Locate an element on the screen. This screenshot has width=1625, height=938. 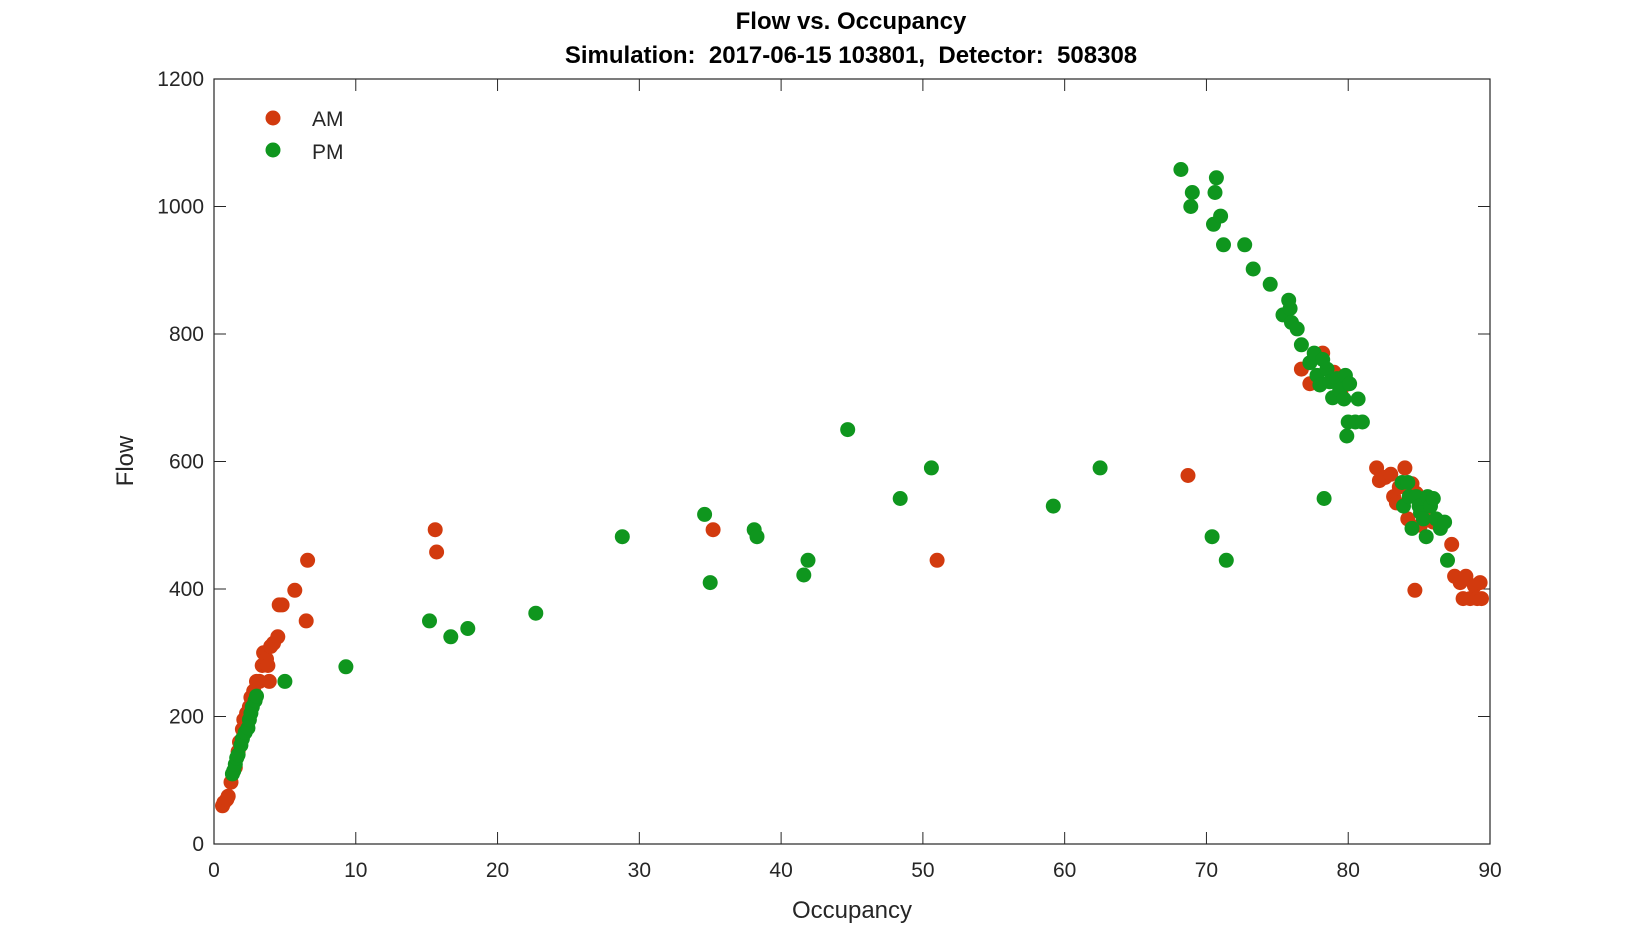
y-tick-label: 200 is located at coordinates (186, 717).